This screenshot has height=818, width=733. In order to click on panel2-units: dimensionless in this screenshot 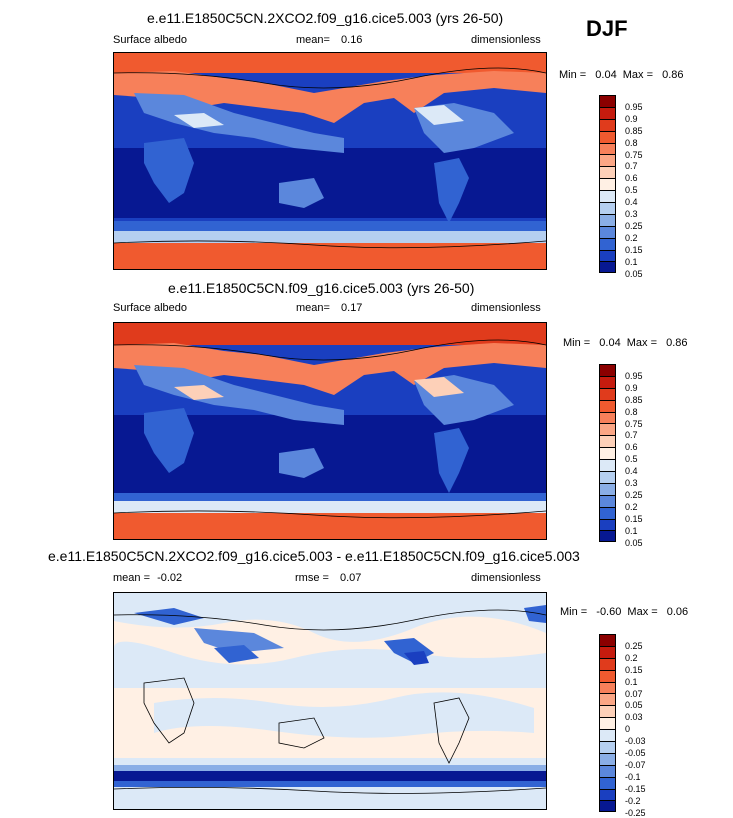, I will do `click(506, 308)`.